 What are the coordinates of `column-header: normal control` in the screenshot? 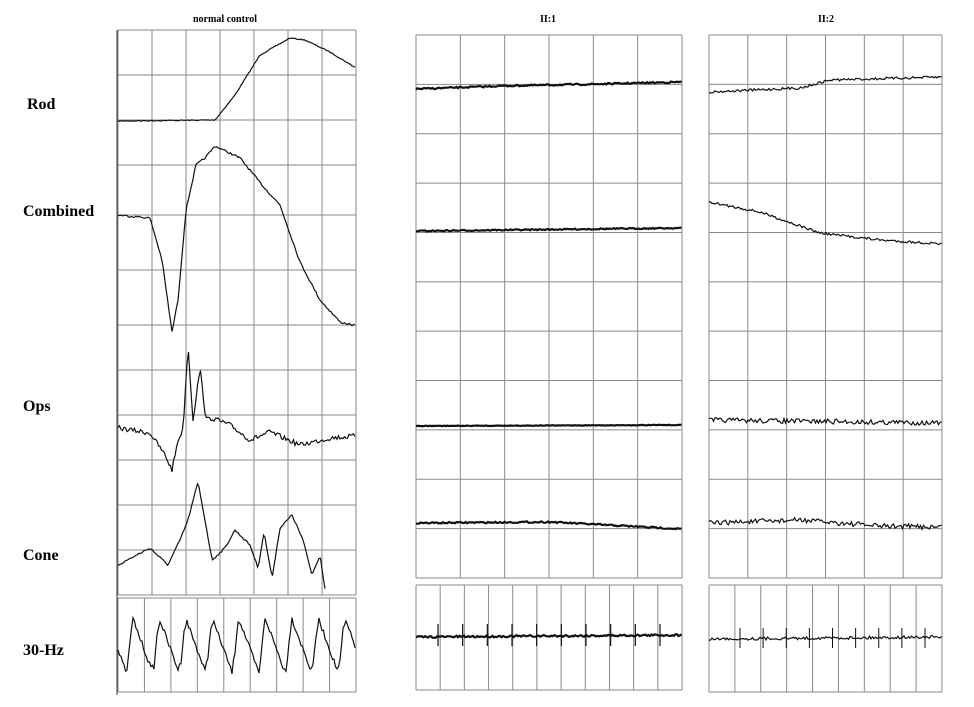 It's located at (225, 19).